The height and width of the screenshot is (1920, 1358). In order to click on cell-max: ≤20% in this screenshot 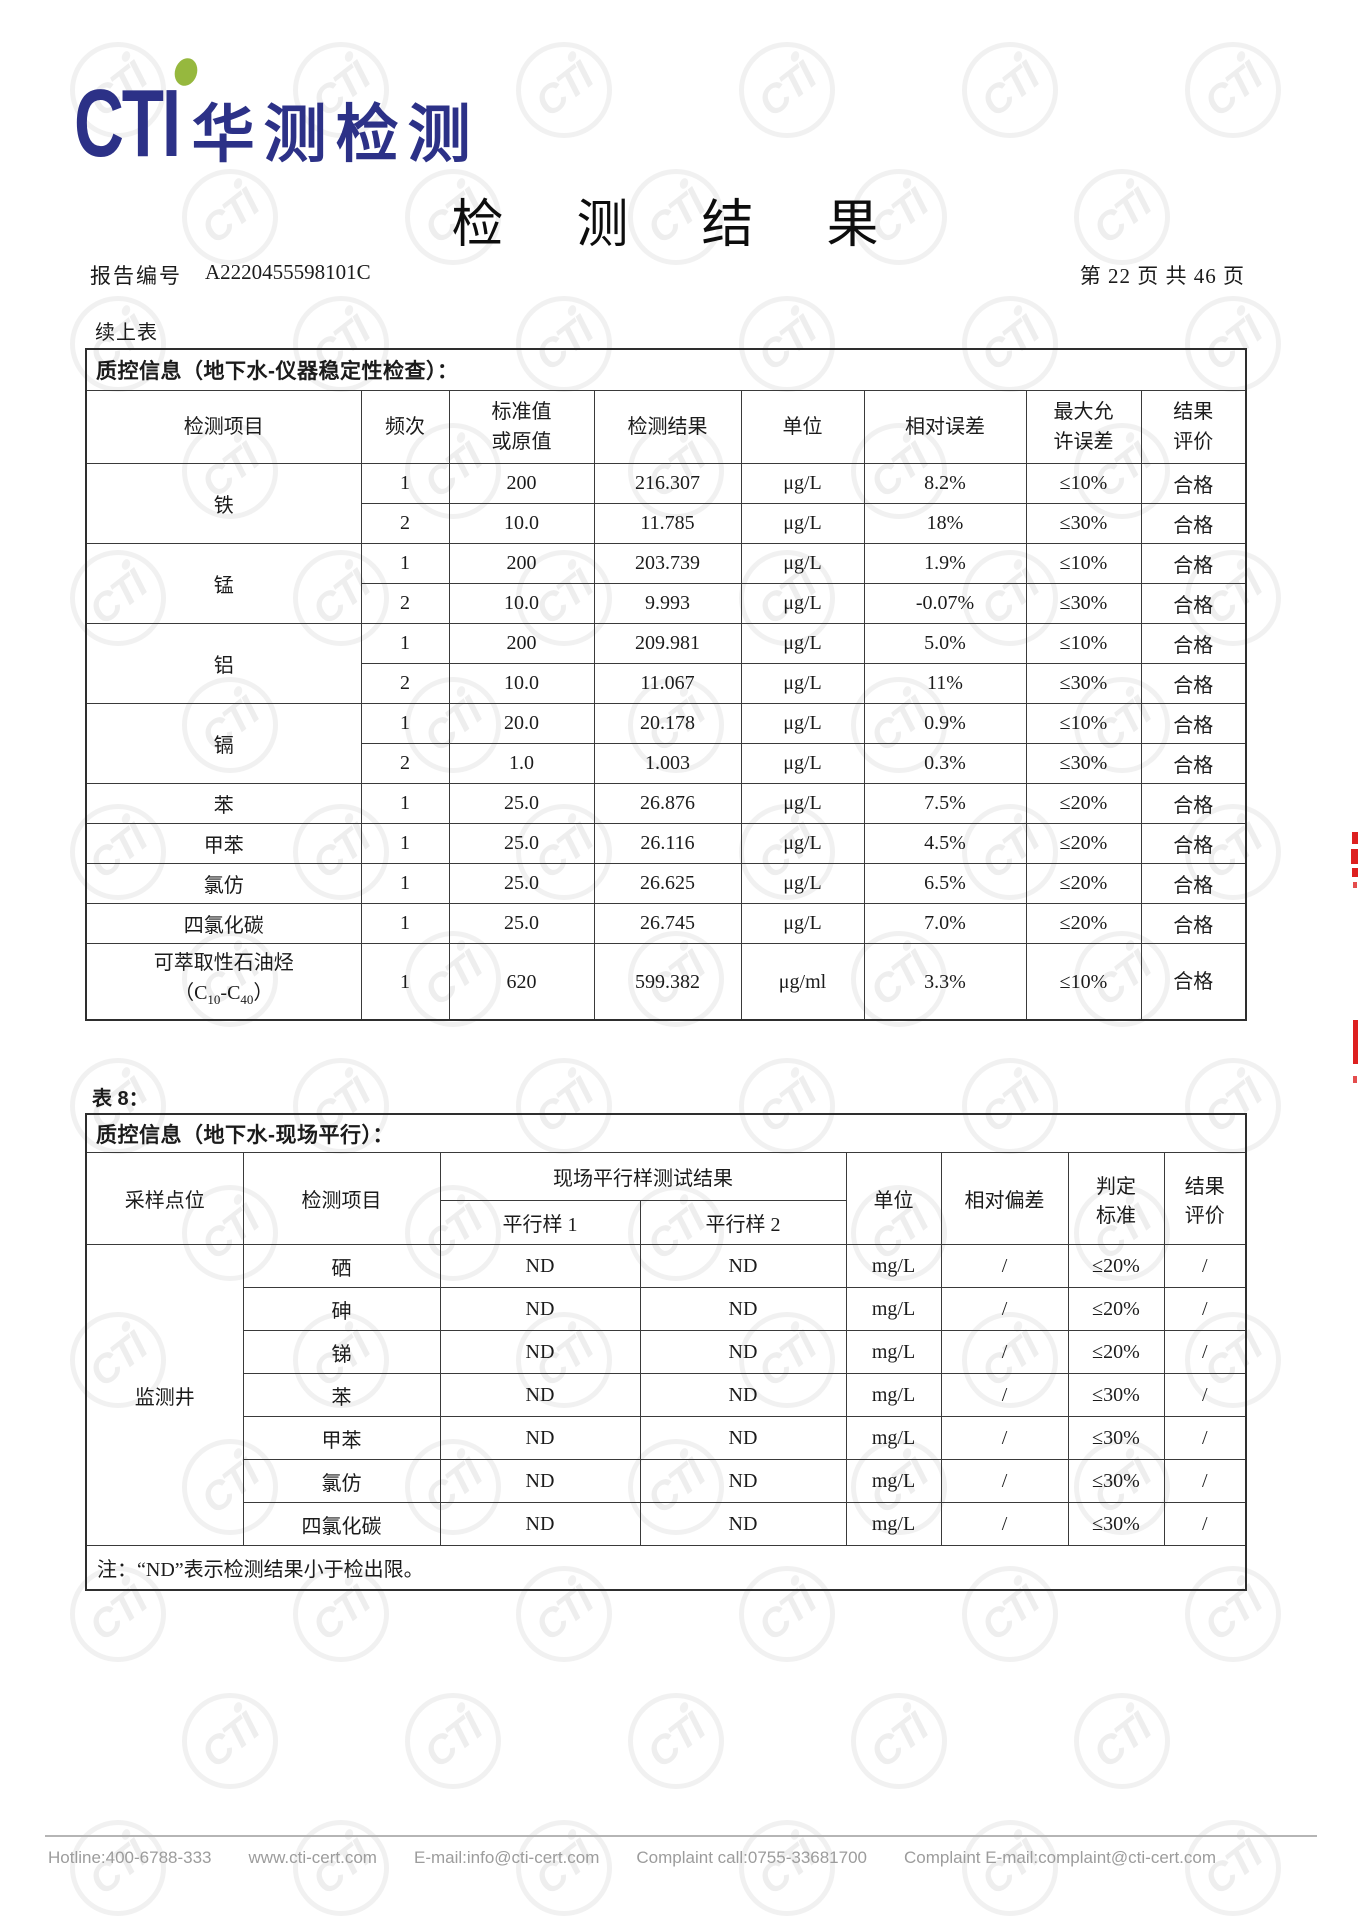, I will do `click(1083, 883)`.